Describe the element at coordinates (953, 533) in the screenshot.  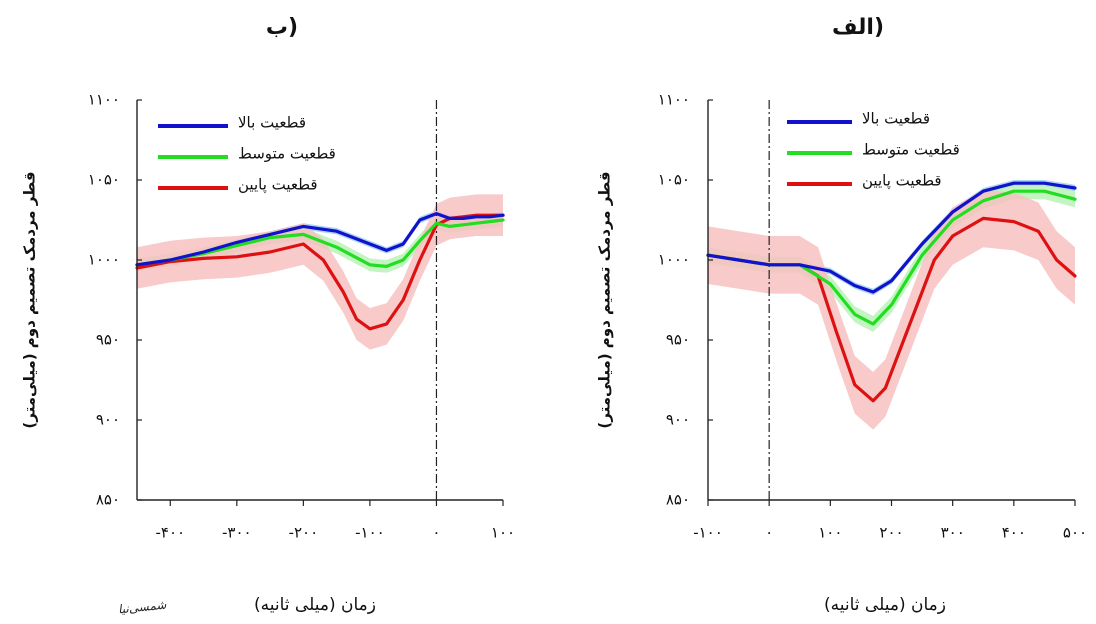
I see `x-tick-label: ۳۰۰` at that location.